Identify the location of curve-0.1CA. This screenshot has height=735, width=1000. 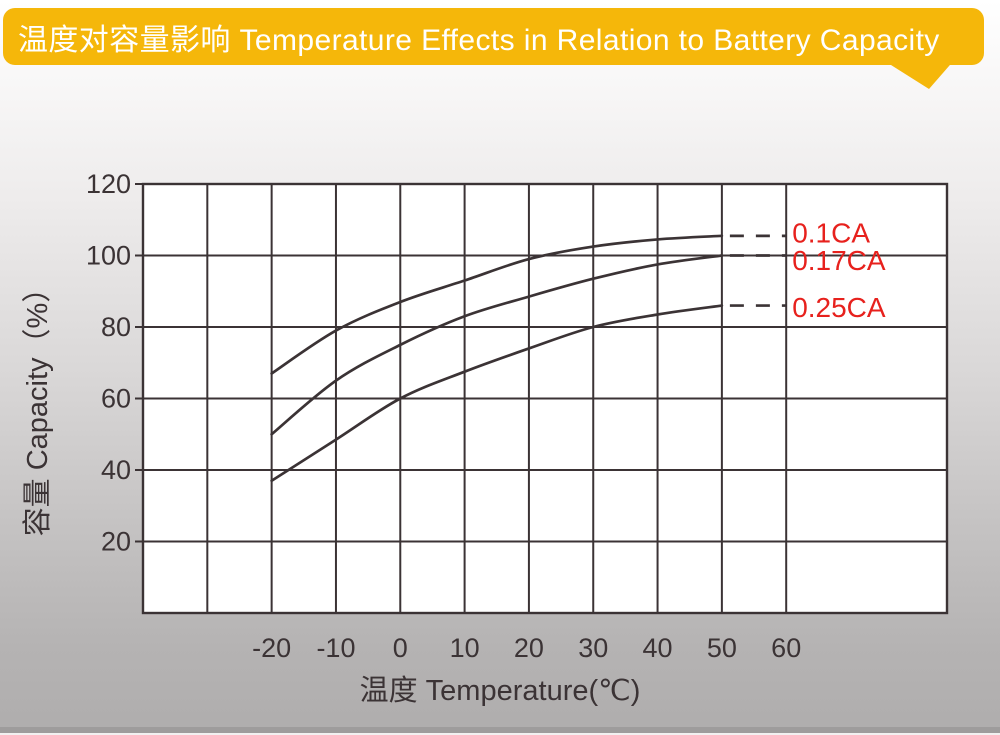
(497, 304).